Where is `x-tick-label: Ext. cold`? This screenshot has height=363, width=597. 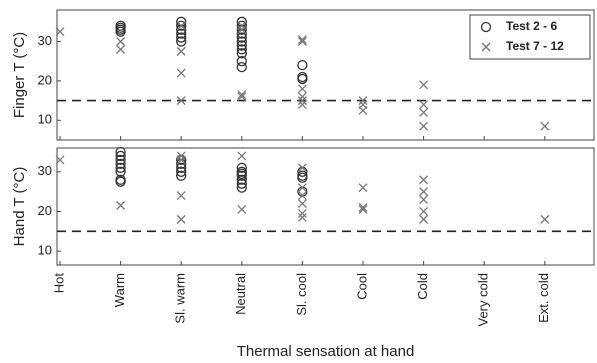
x-tick-label: Ext. cold is located at coordinates (543, 298).